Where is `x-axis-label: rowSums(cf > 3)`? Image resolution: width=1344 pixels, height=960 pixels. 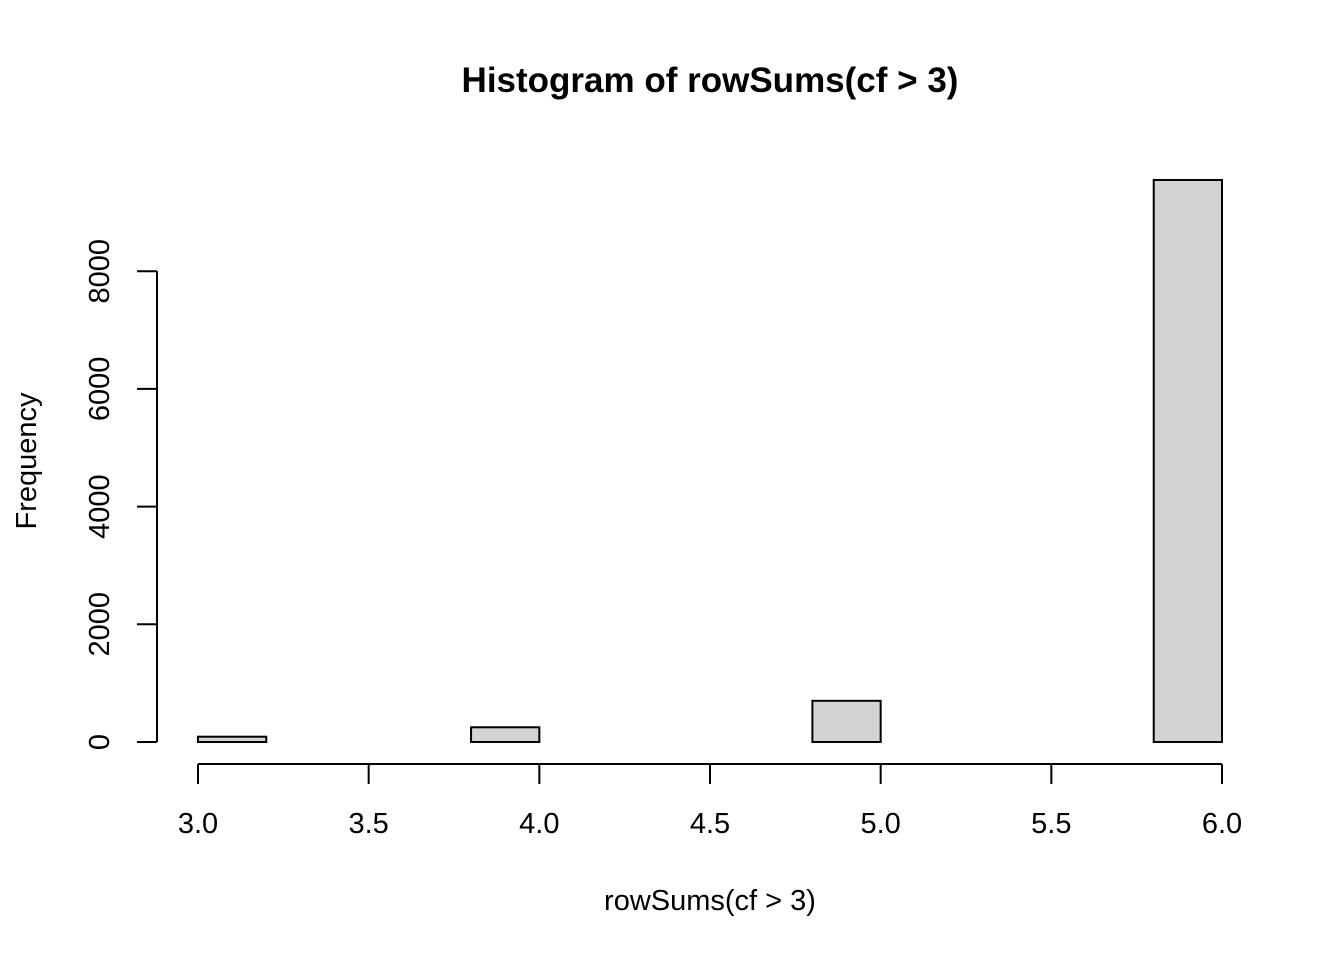 x-axis-label: rowSums(cf > 3) is located at coordinates (710, 901).